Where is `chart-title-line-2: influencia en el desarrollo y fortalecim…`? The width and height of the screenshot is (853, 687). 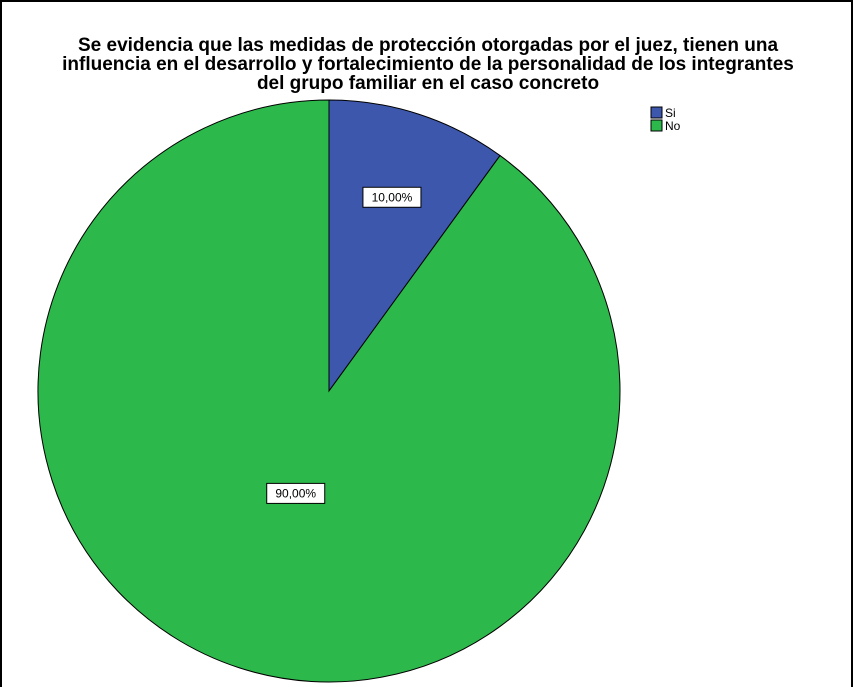
chart-title-line-2: influencia en el desarrollo y fortalecim… is located at coordinates (428, 64).